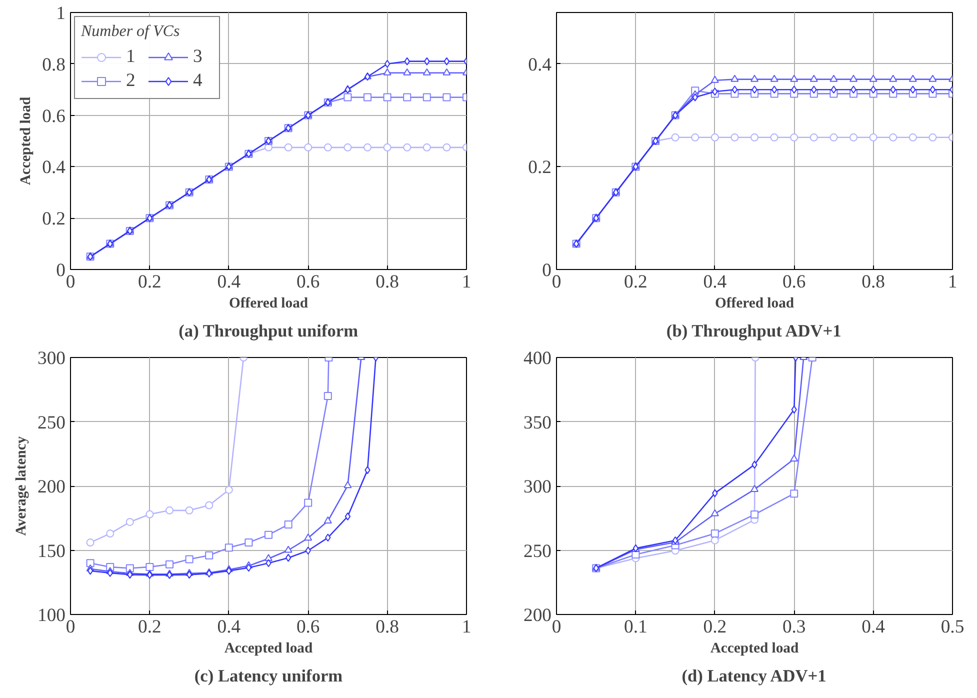 This screenshot has width=977, height=698. I want to click on legend-label: 4, so click(198, 81).